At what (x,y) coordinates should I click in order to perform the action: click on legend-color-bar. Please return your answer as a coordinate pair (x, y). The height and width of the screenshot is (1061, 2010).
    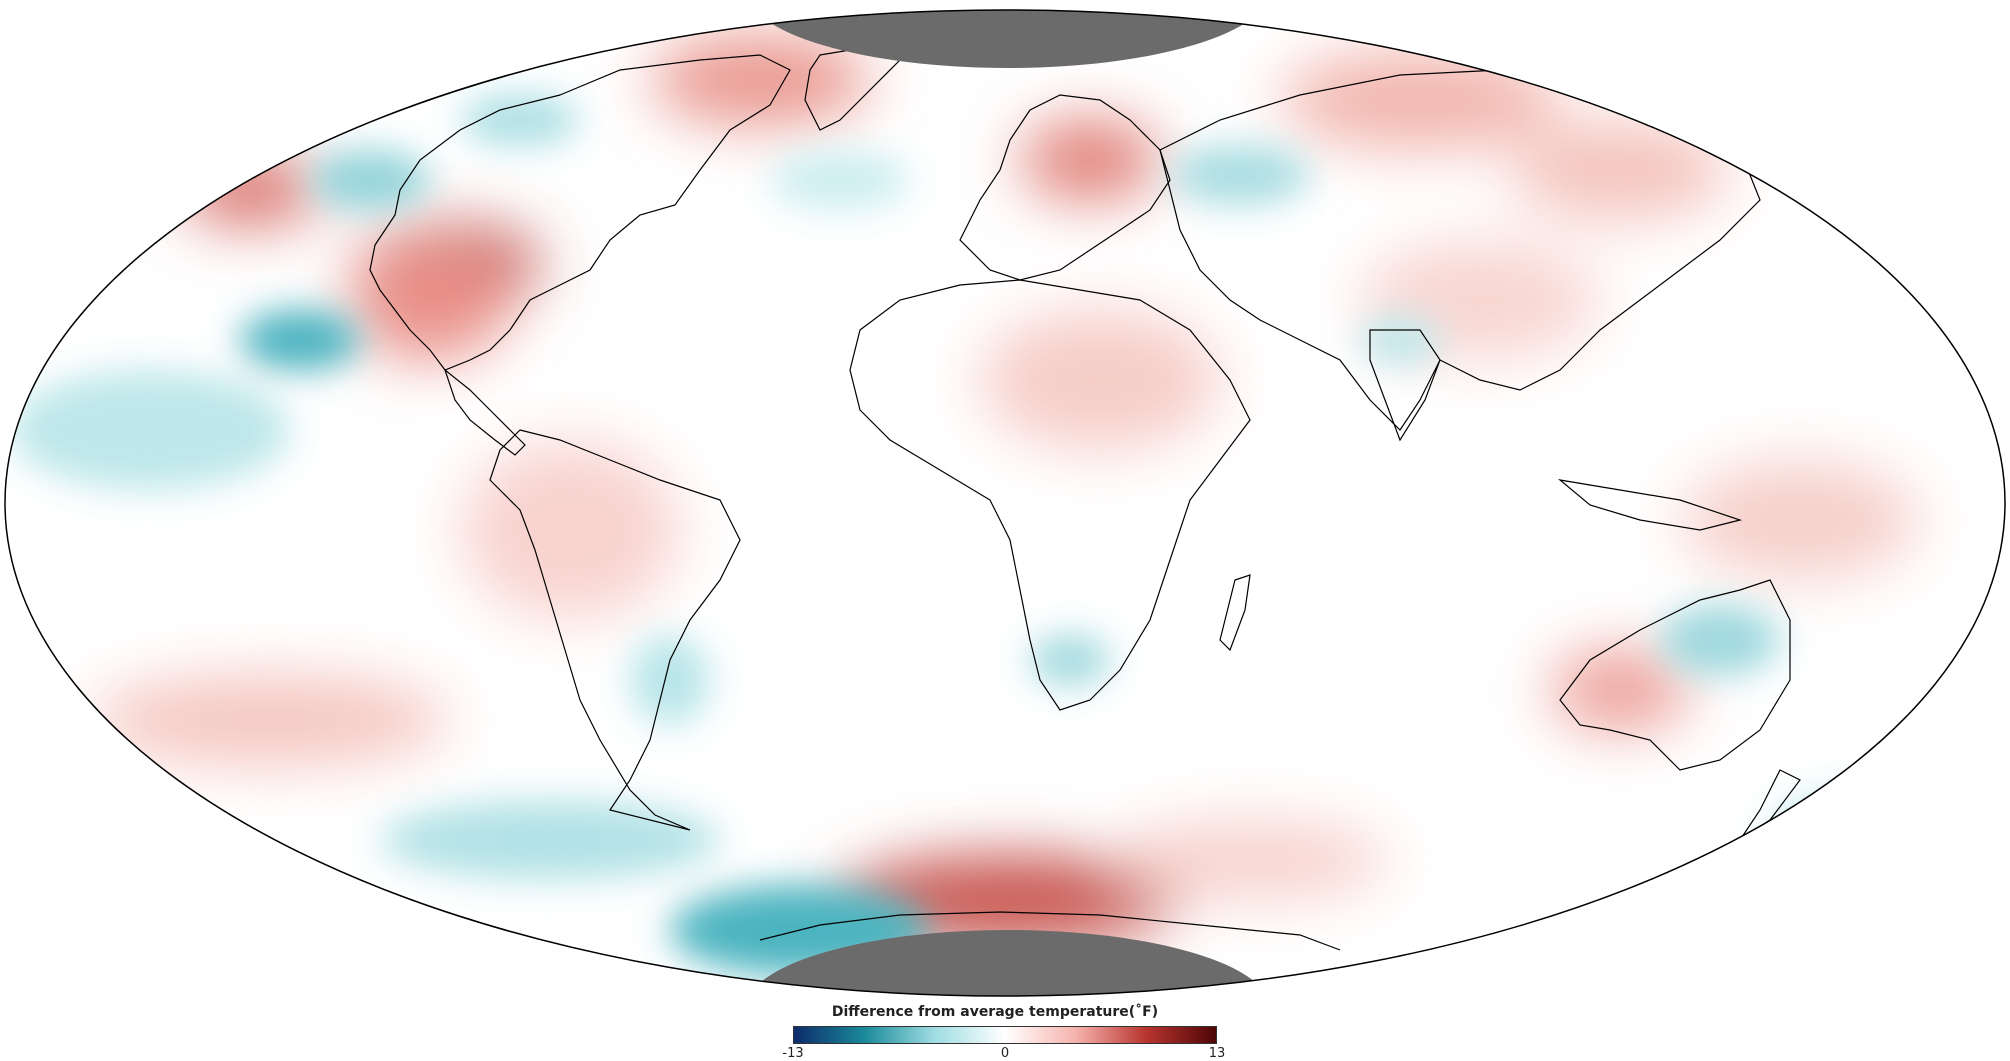
    Looking at the image, I should click on (1005, 1035).